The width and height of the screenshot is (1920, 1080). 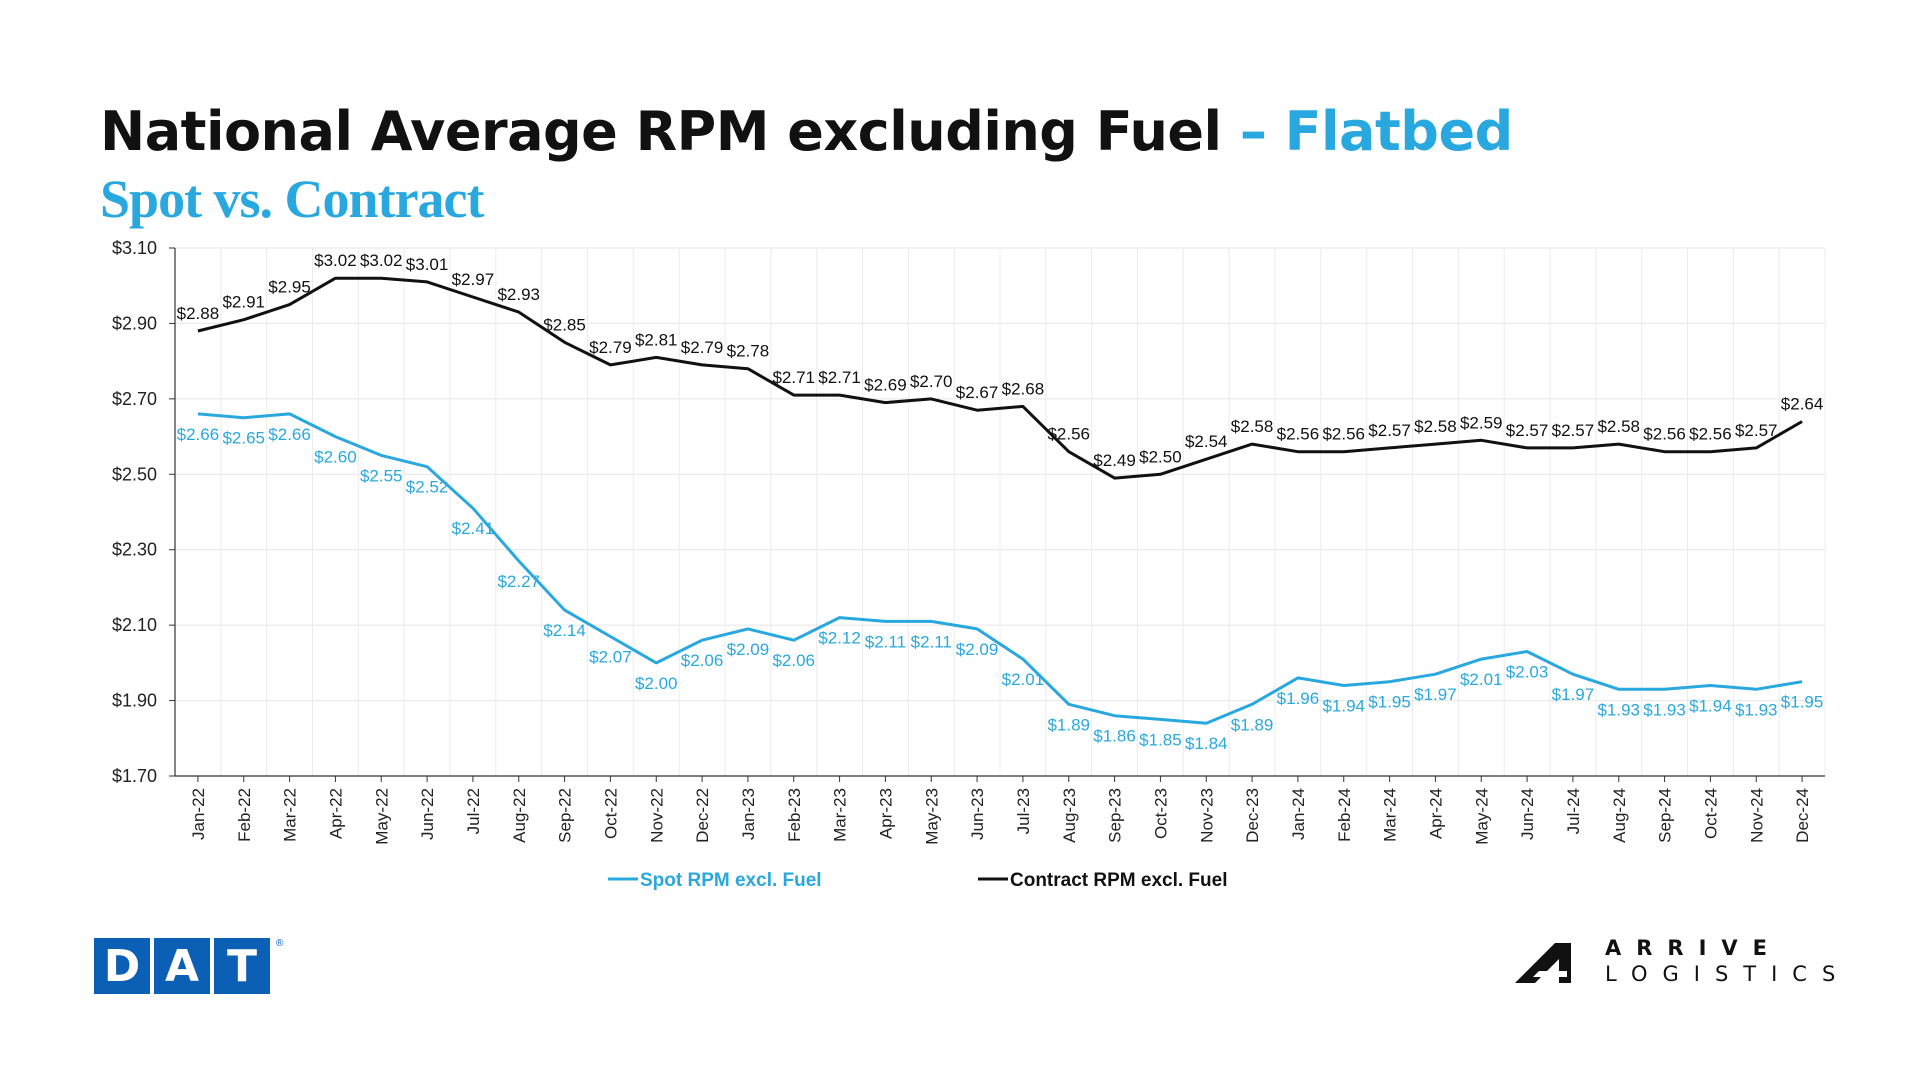 What do you see at coordinates (1390, 815) in the screenshot?
I see `x-tick-label: Mar-24` at bounding box center [1390, 815].